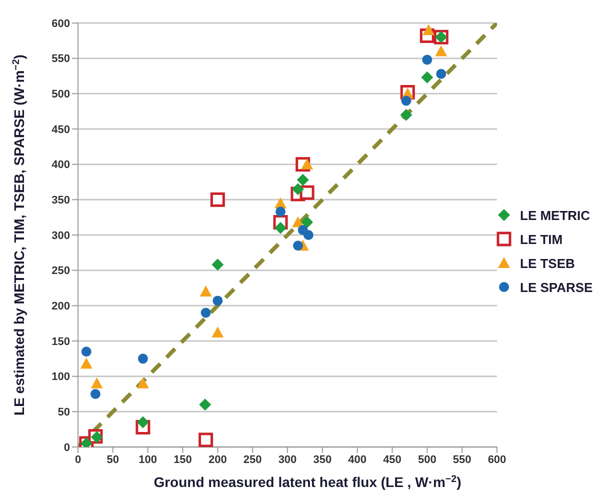 This screenshot has height=502, width=603. Describe the element at coordinates (61, 271) in the screenshot. I see `y-tick-label: 250` at that location.